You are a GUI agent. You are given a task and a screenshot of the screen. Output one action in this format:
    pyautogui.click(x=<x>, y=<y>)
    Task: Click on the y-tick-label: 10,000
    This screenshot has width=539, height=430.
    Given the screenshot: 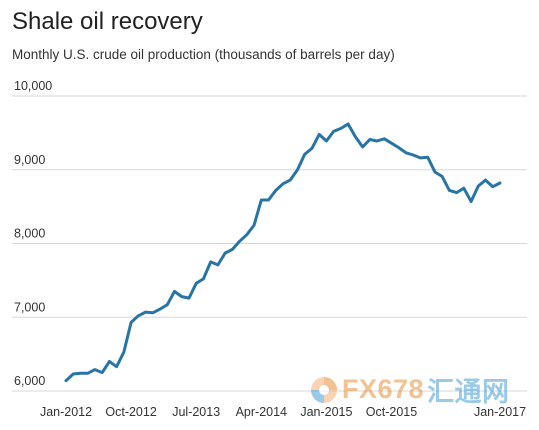 What is the action you would take?
    pyautogui.click(x=33, y=86)
    